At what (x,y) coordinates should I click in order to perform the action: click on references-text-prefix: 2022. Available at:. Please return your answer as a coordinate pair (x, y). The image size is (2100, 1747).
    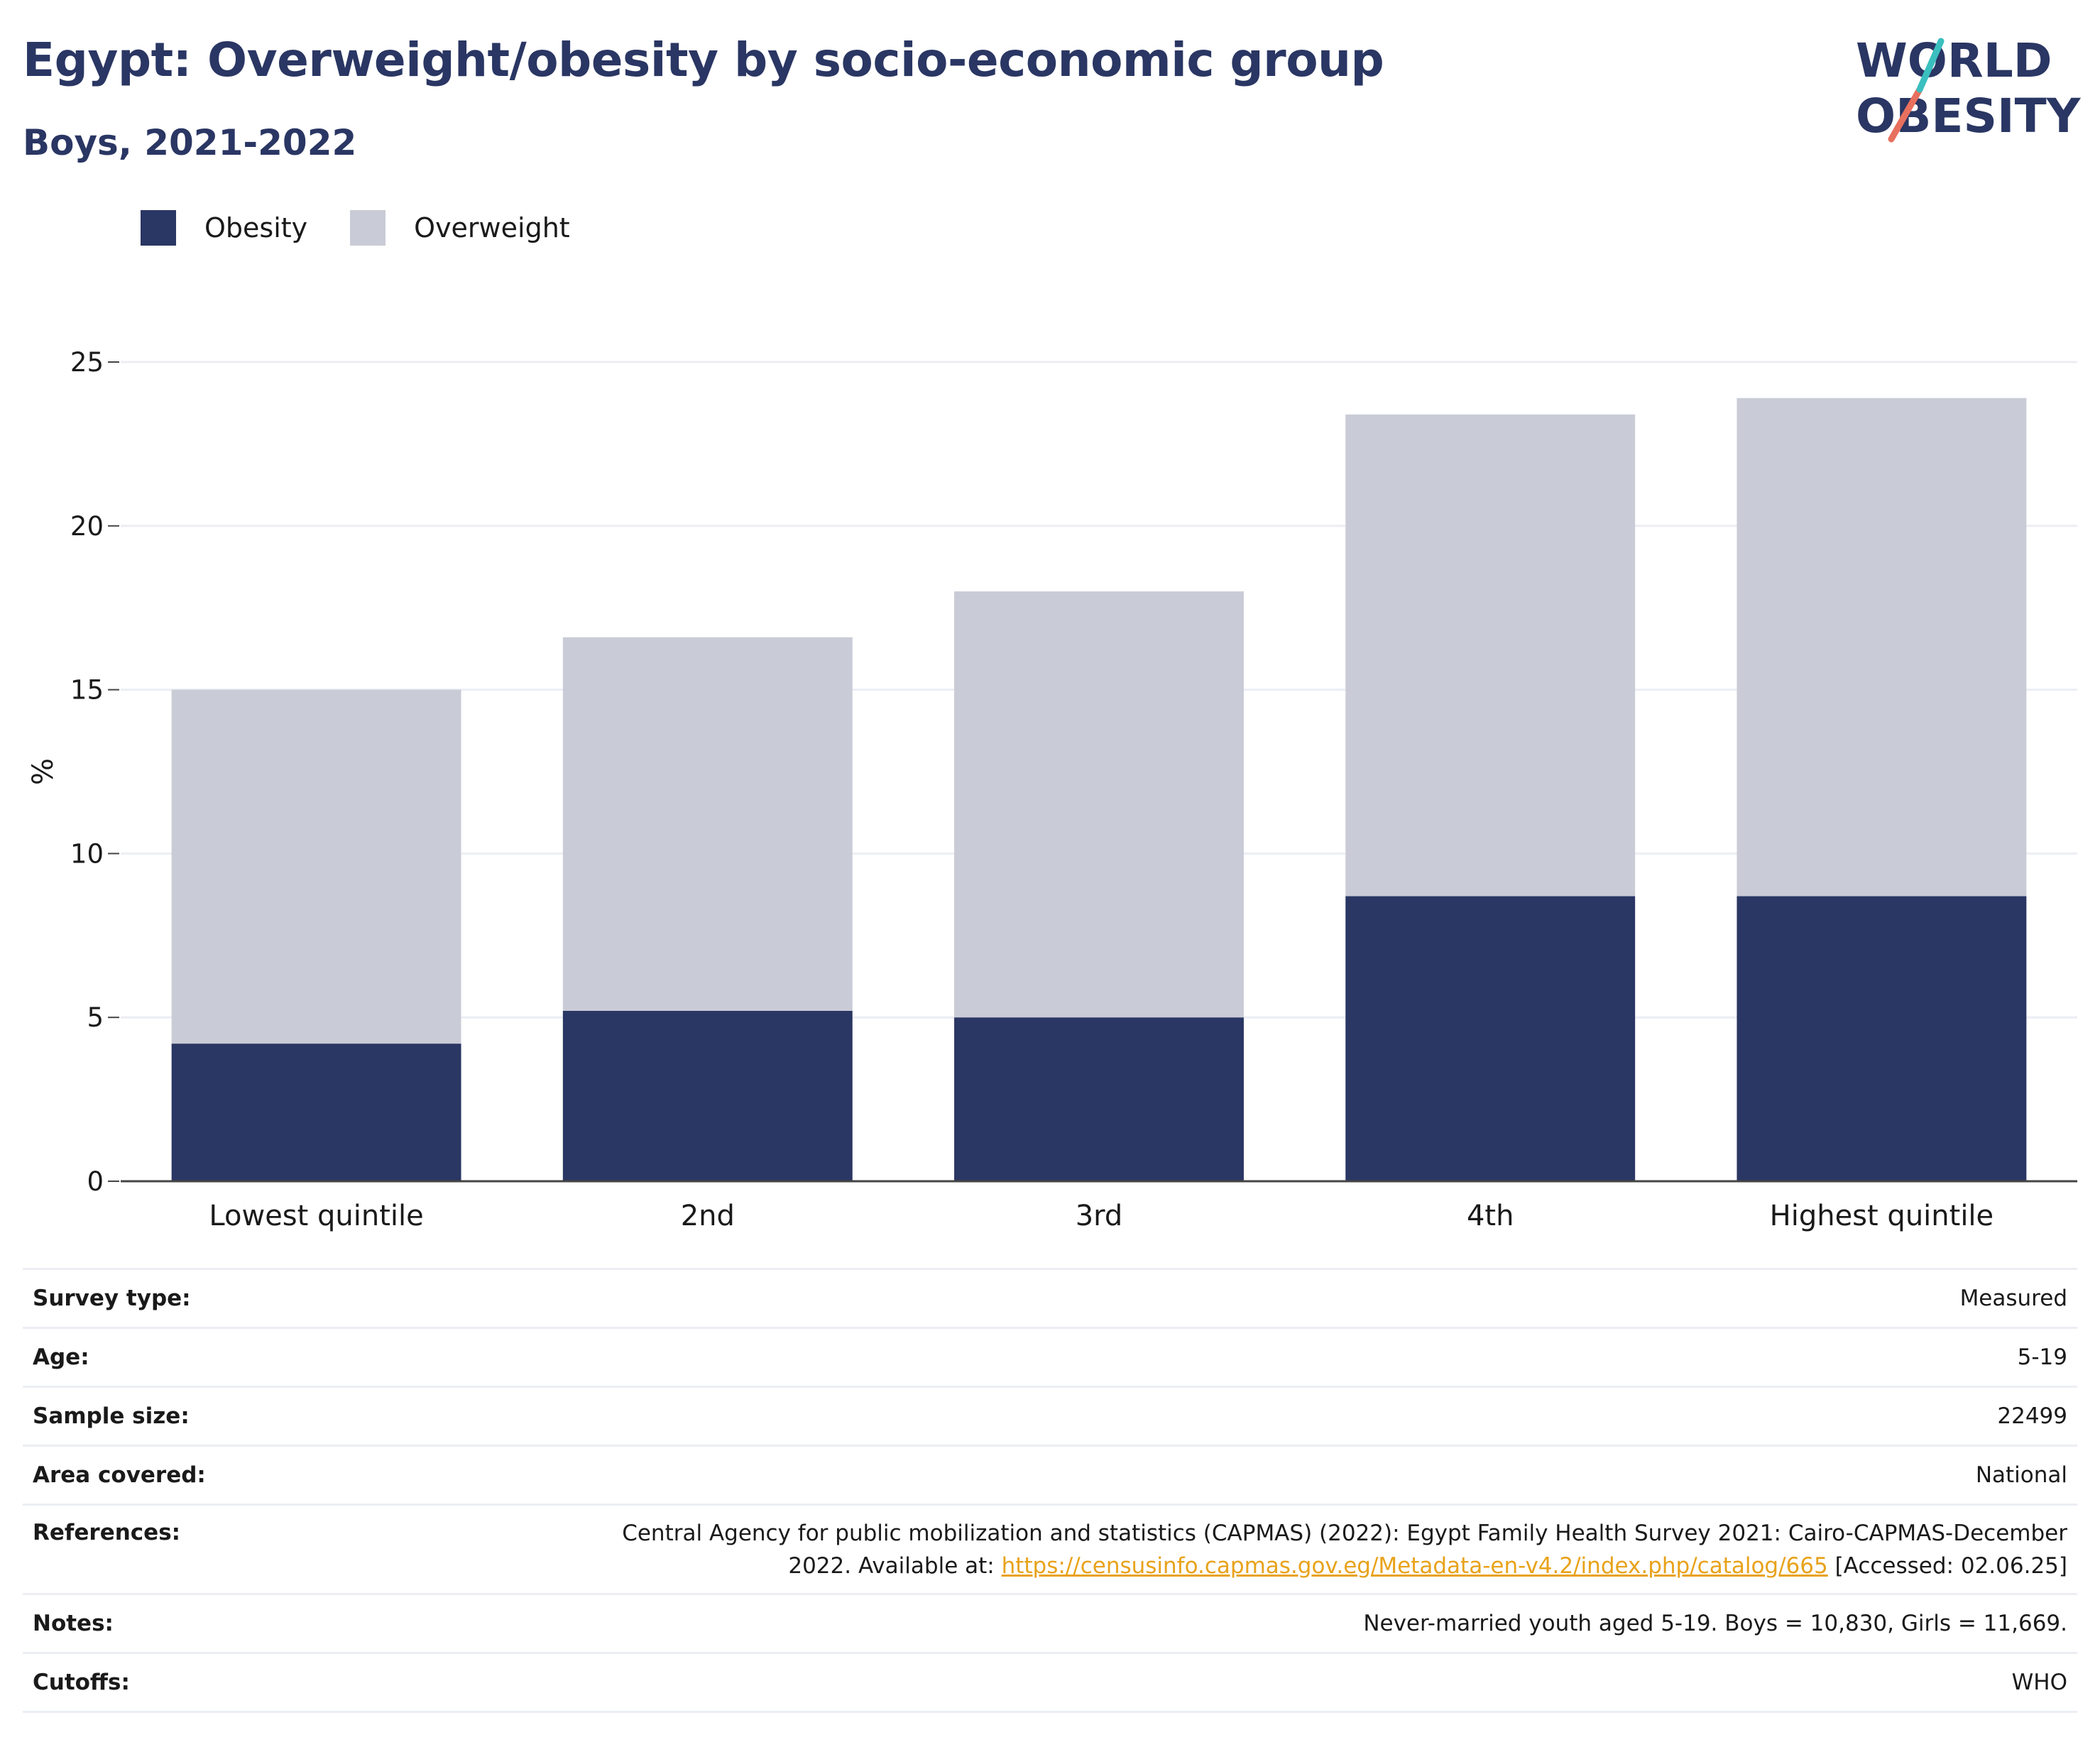
    Looking at the image, I should click on (895, 1565).